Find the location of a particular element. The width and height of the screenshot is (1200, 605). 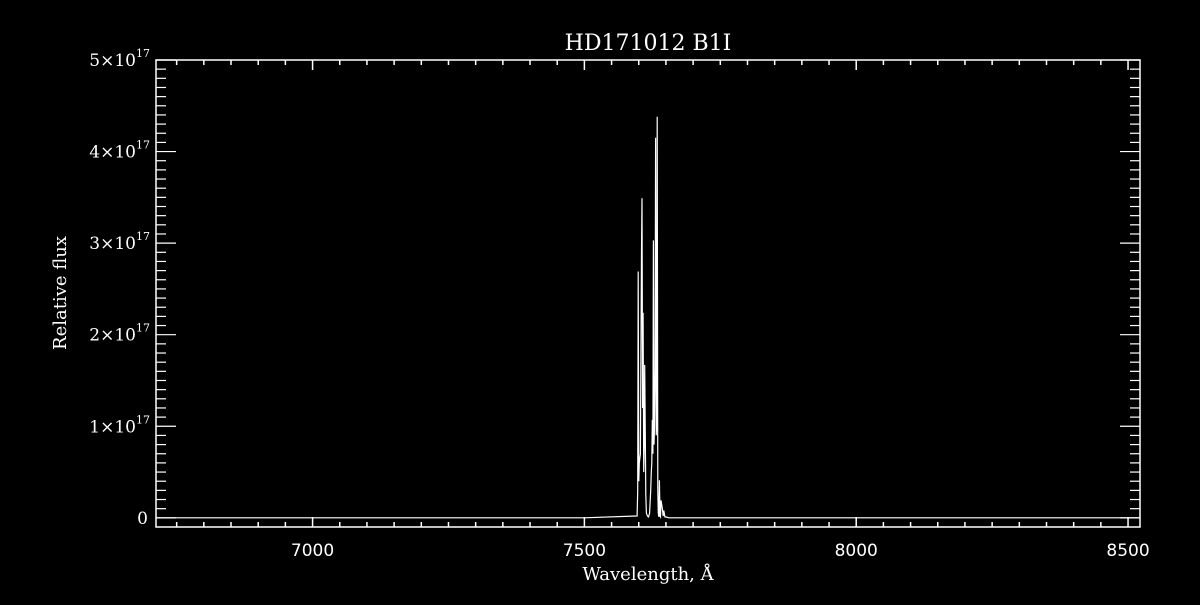

x-tick-label: 8000 is located at coordinates (856, 551).